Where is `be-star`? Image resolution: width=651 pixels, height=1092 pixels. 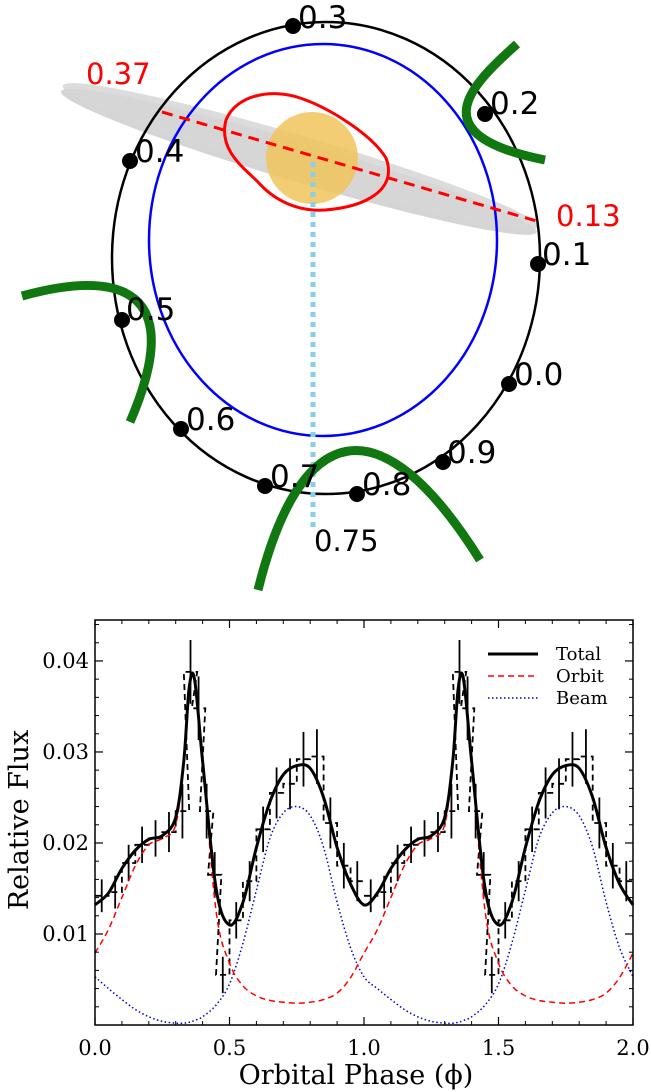 be-star is located at coordinates (312, 158).